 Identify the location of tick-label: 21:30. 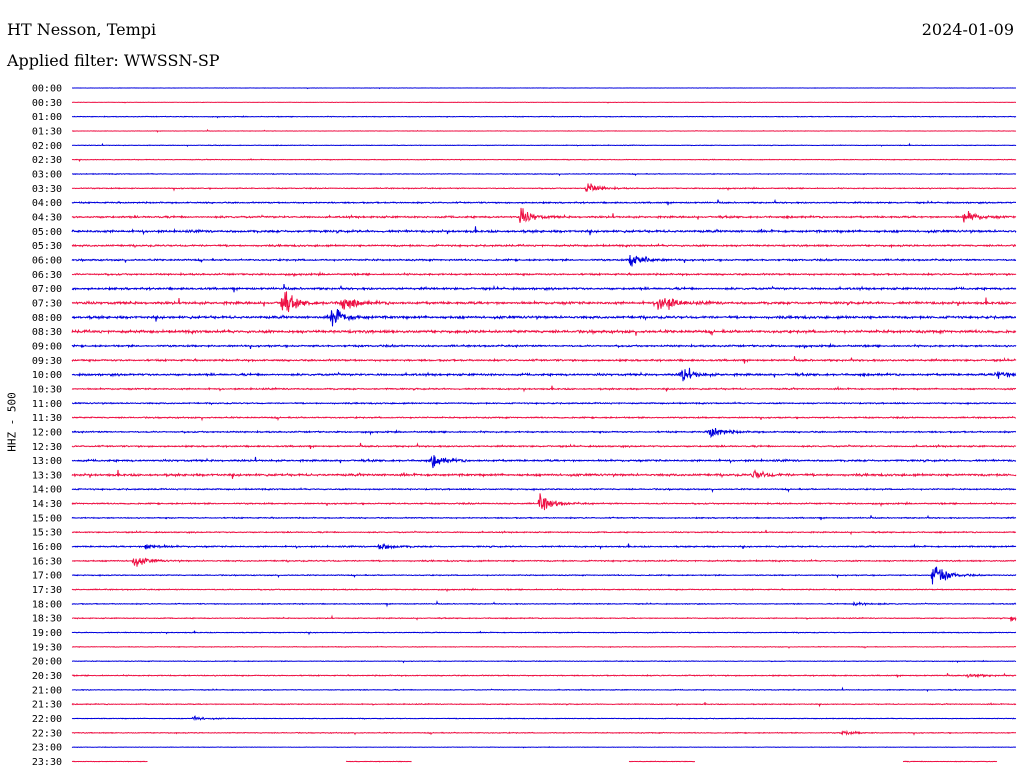
(47, 705).